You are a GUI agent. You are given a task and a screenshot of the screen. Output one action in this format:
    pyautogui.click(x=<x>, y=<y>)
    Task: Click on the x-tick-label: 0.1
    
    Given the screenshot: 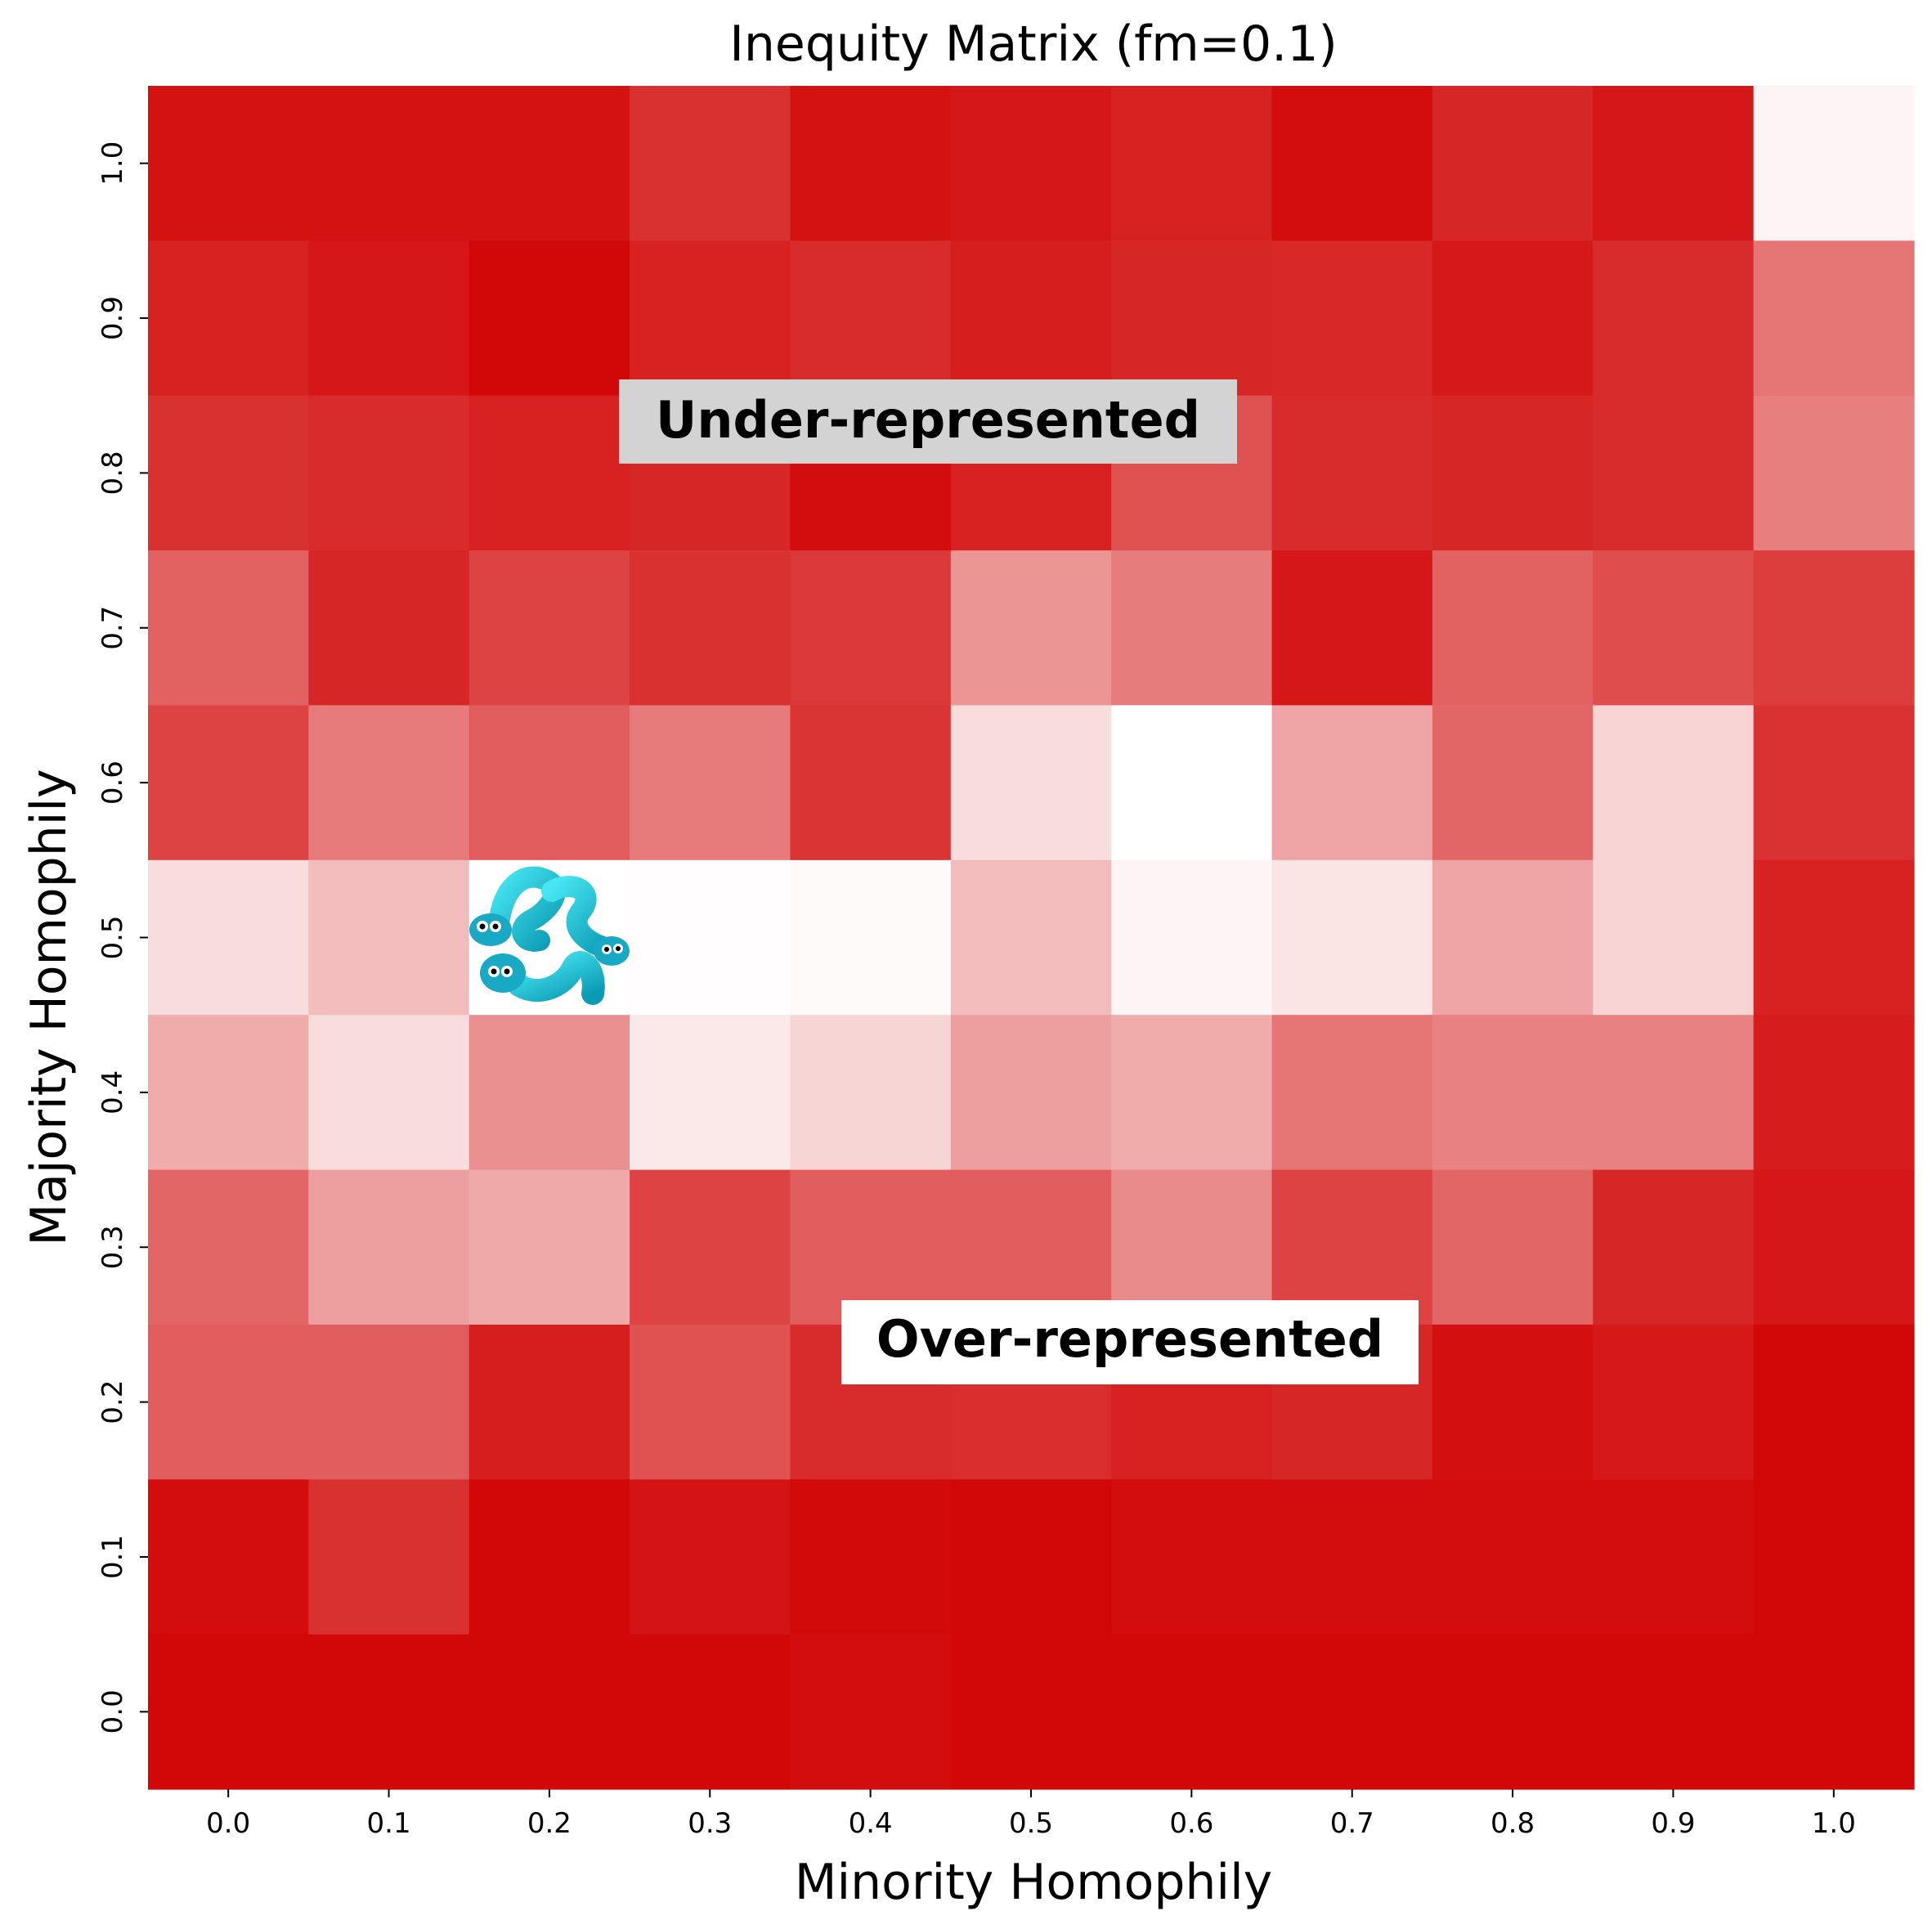 What is the action you would take?
    pyautogui.click(x=389, y=1824)
    